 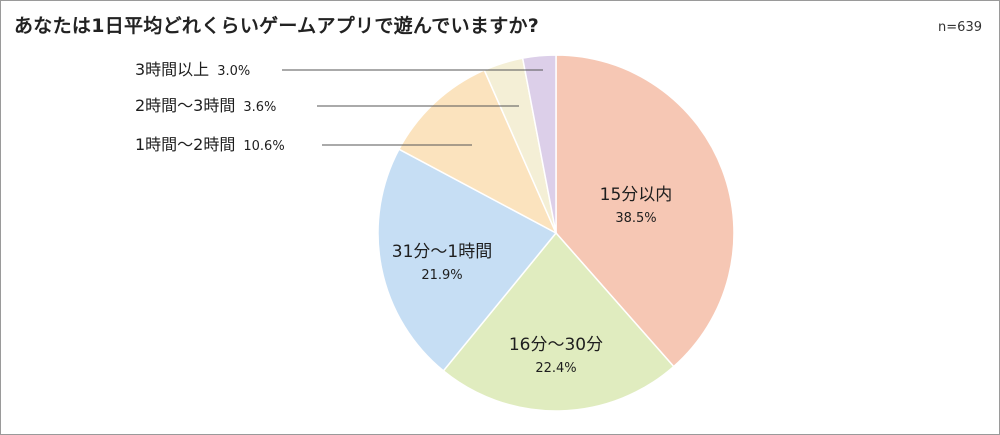 I want to click on callout-6: 3時間以上 3.0%, so click(x=339, y=69).